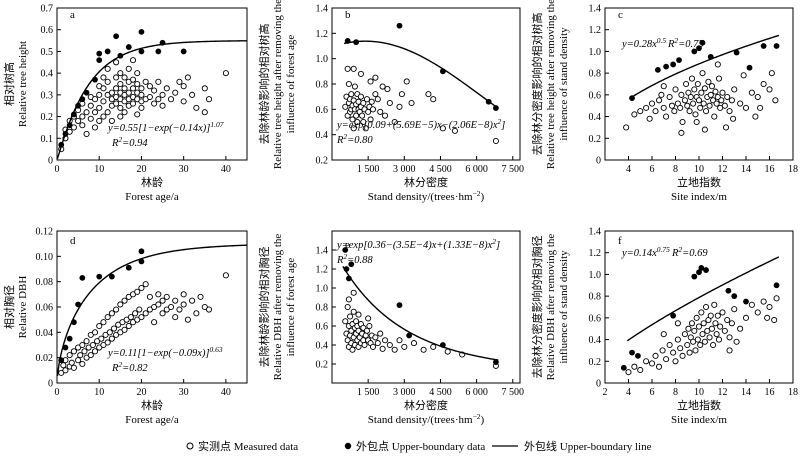  I want to click on upper-boundary-curve, so click(152, 99).